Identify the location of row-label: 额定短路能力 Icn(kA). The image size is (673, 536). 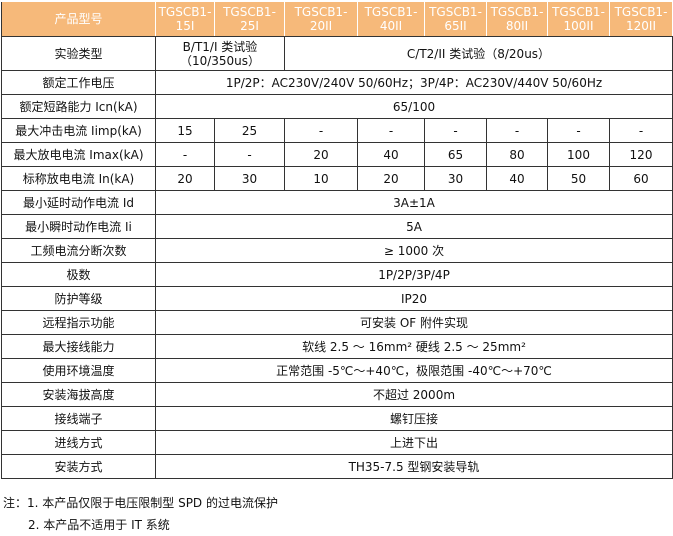
(78, 106).